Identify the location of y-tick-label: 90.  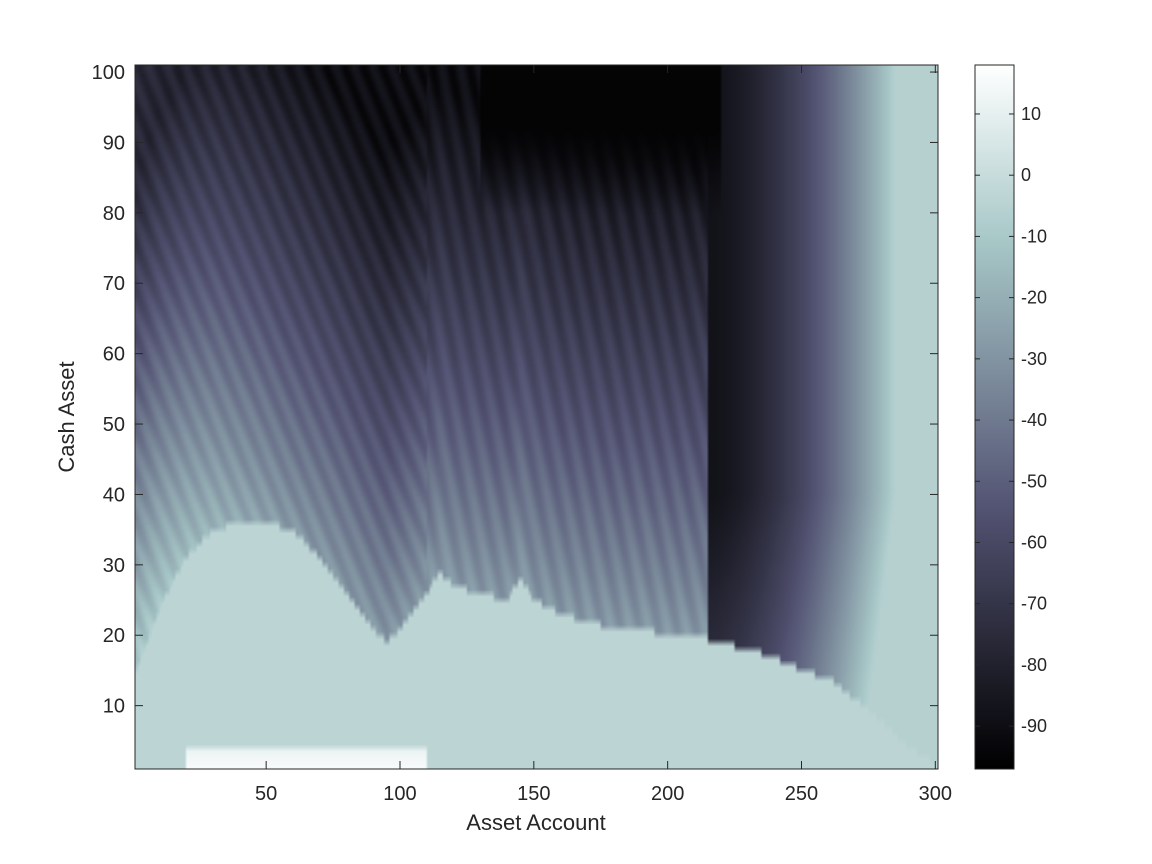
(114, 143).